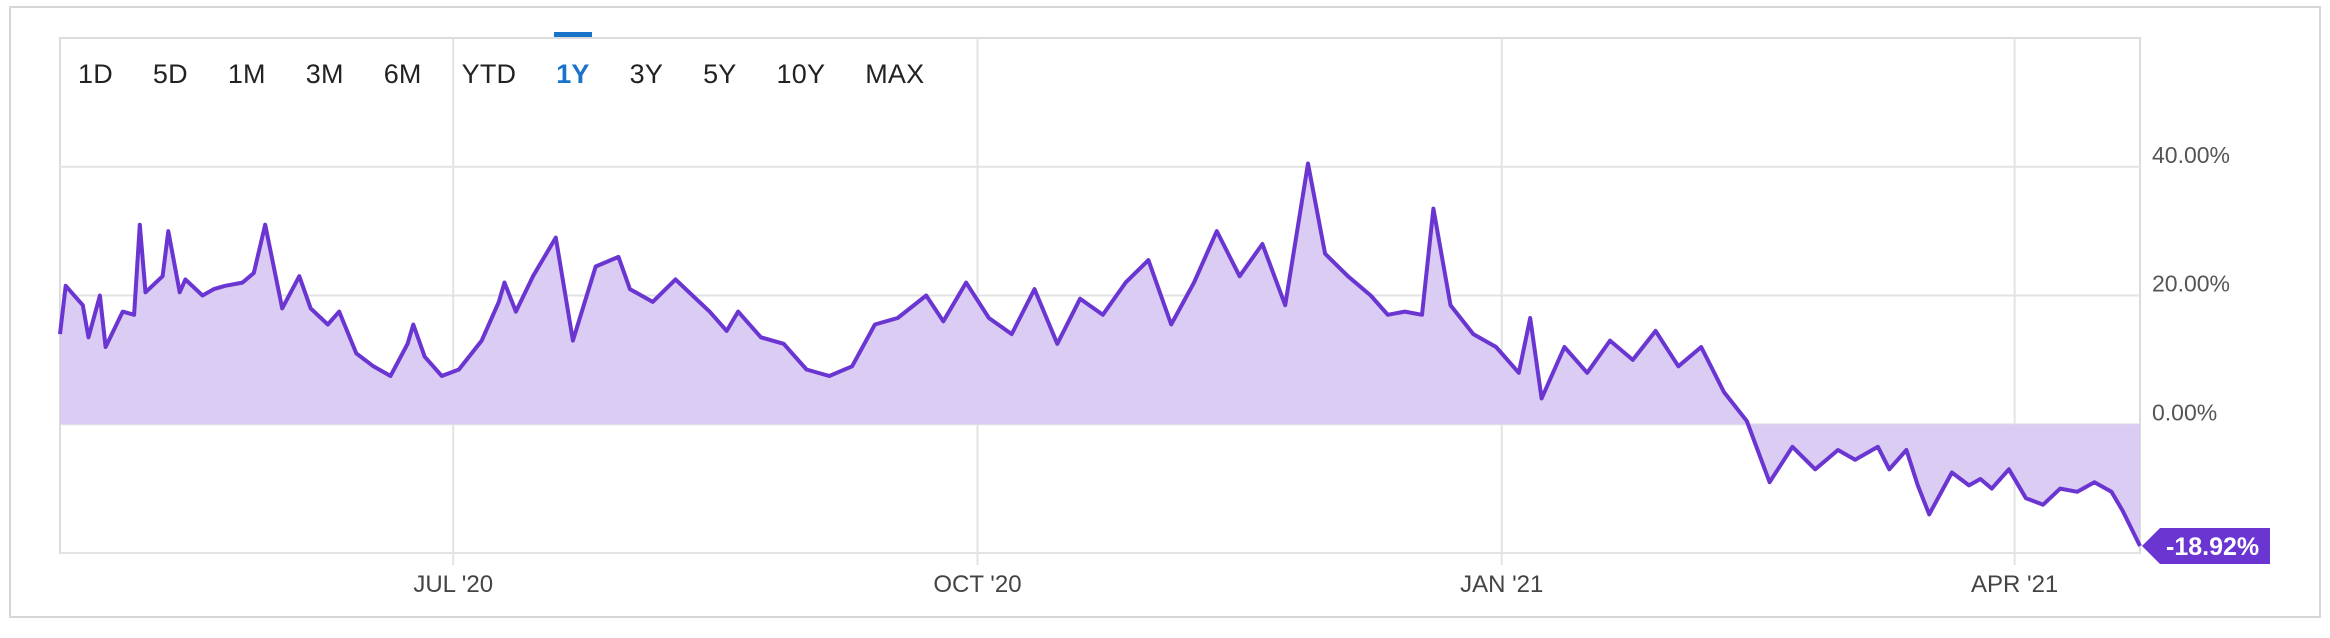  What do you see at coordinates (720, 74) in the screenshot?
I see `range-button-5y: 5Y` at bounding box center [720, 74].